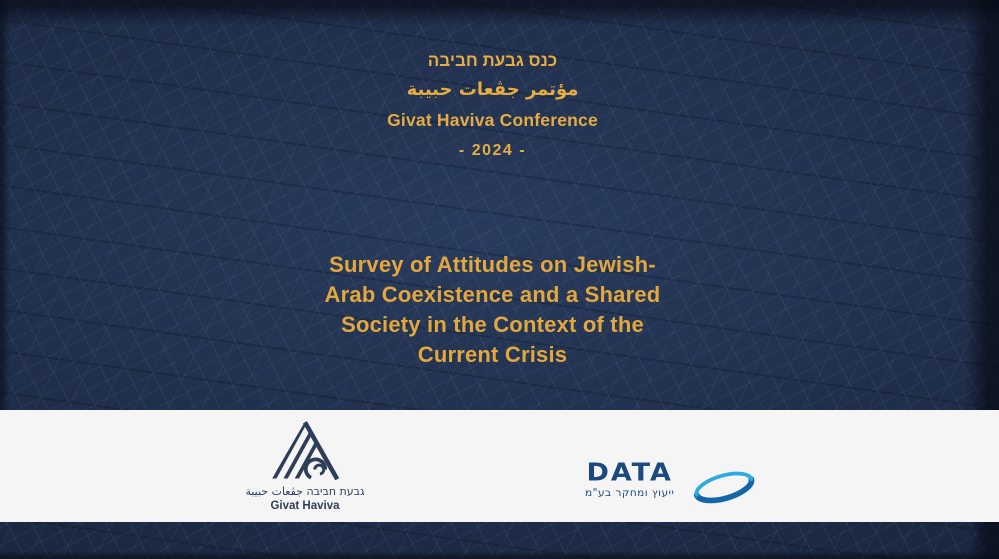 This screenshot has height=559, width=999. Describe the element at coordinates (630, 493) in the screenshot. I see `data-subtext: ייעוץ ומחקר בע"מ` at that location.